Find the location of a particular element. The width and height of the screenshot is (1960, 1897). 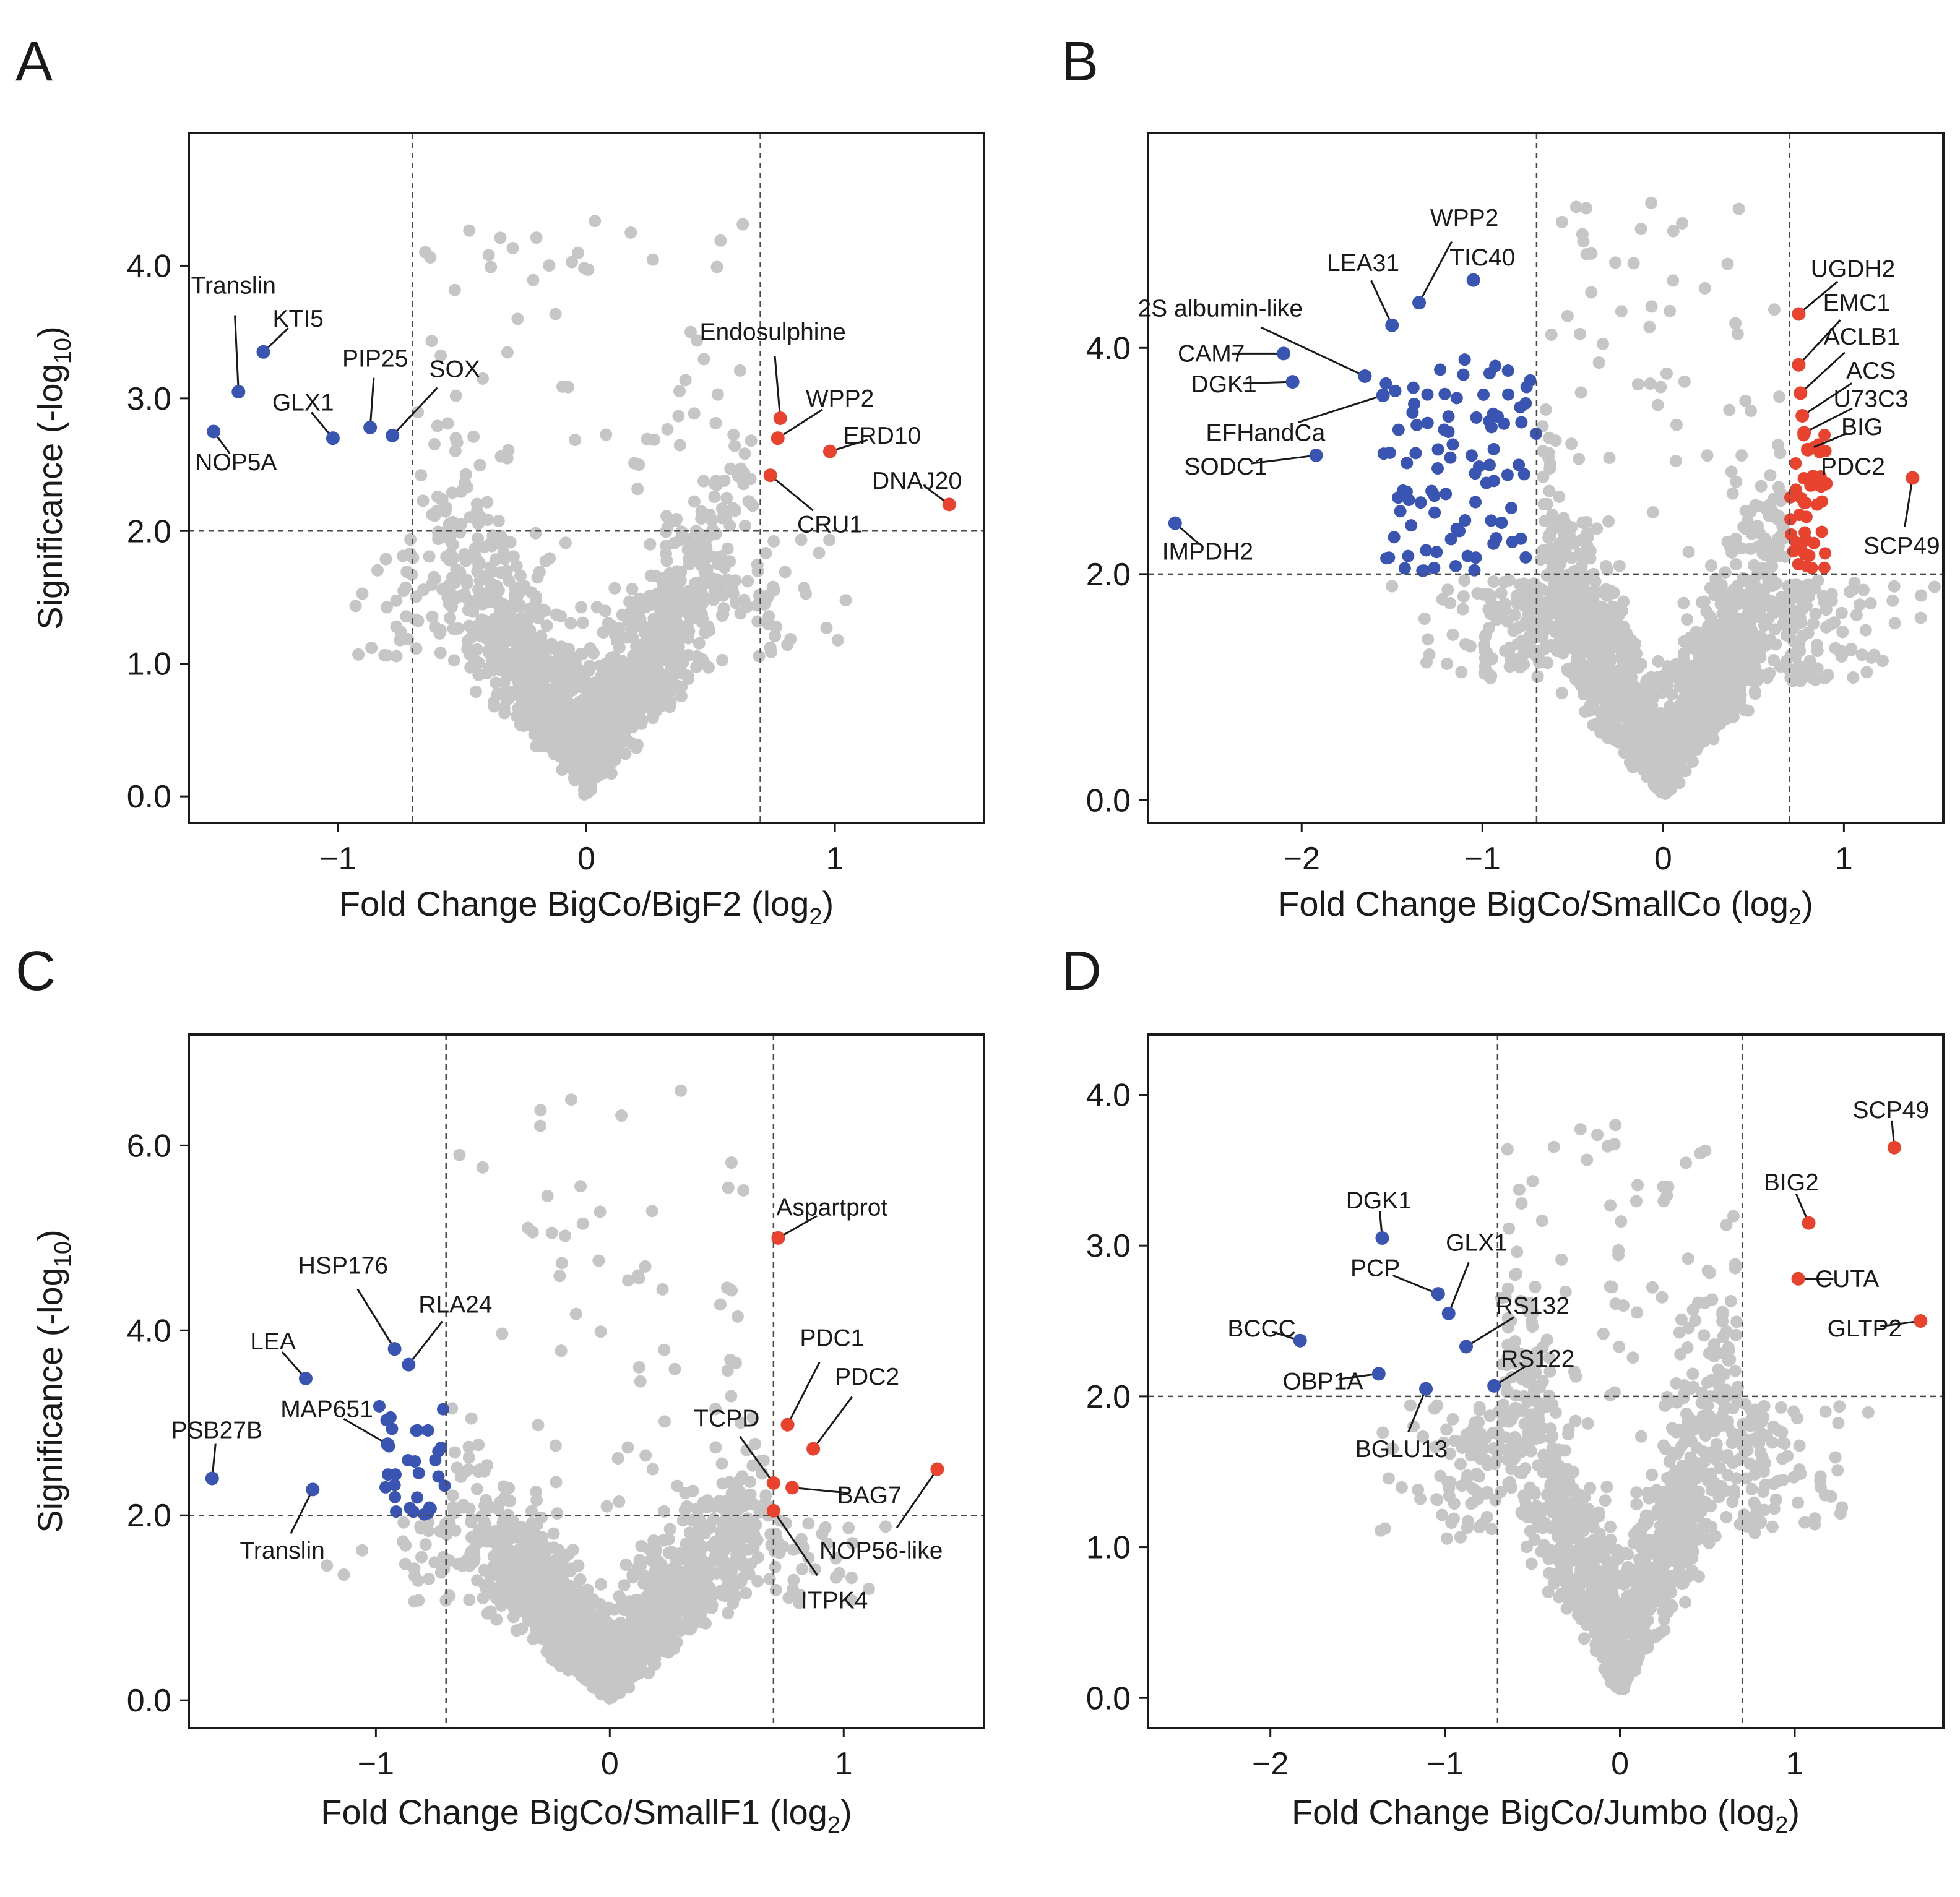

x-tick-label: −1 is located at coordinates (1482, 859).